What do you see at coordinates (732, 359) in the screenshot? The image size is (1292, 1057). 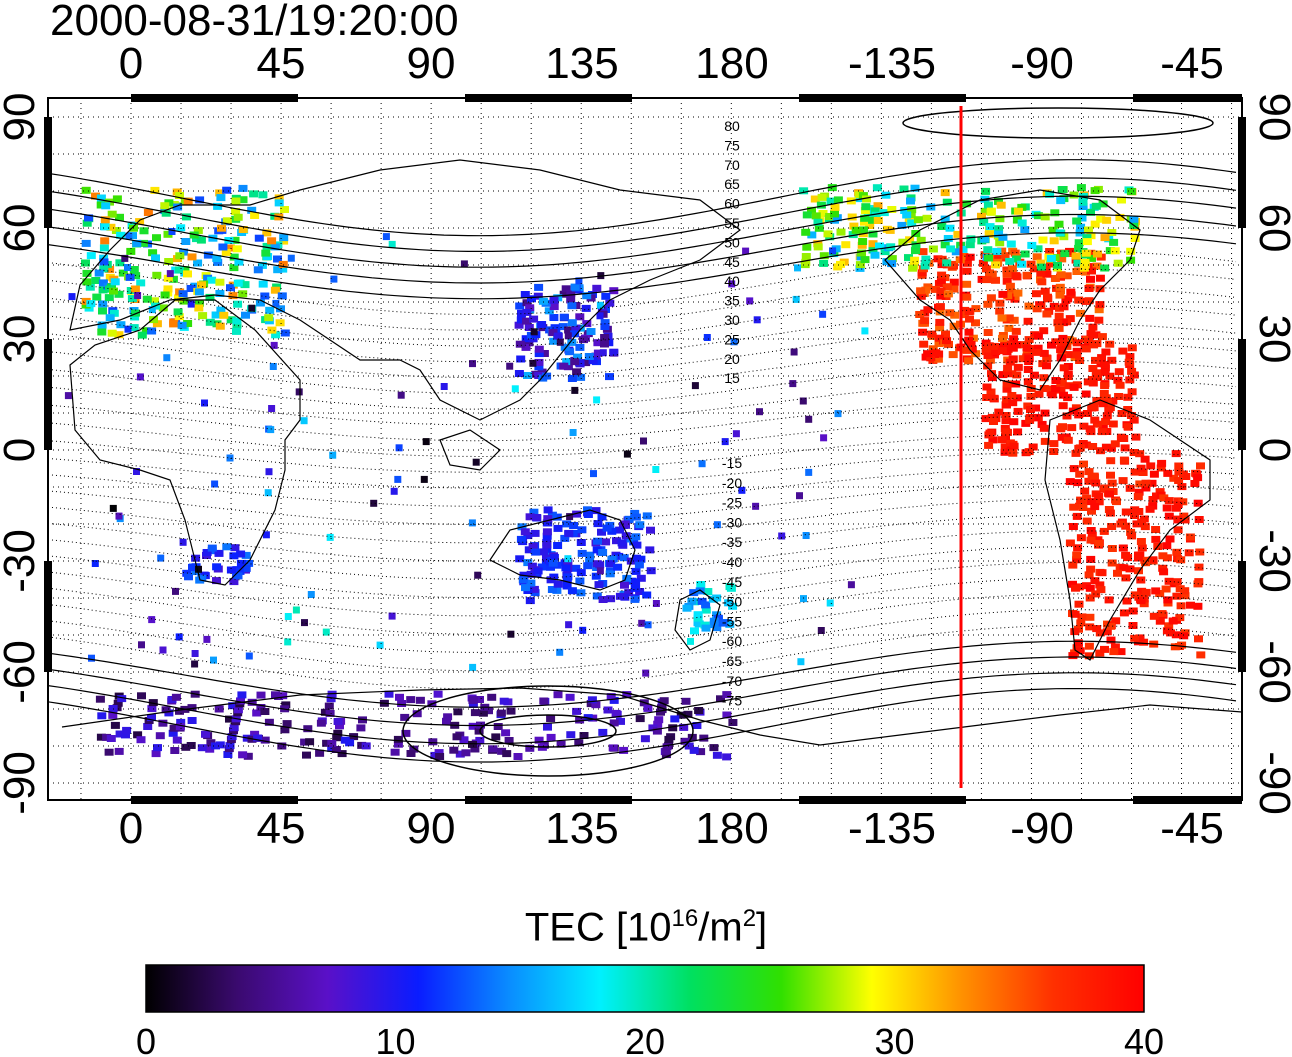 I see `contour-label: 20` at bounding box center [732, 359].